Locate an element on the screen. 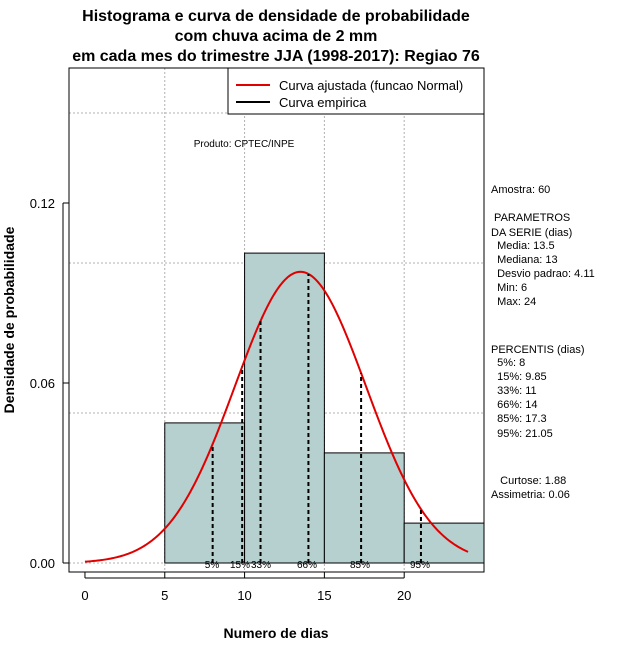  percentile-label: 66% is located at coordinates (307, 565).